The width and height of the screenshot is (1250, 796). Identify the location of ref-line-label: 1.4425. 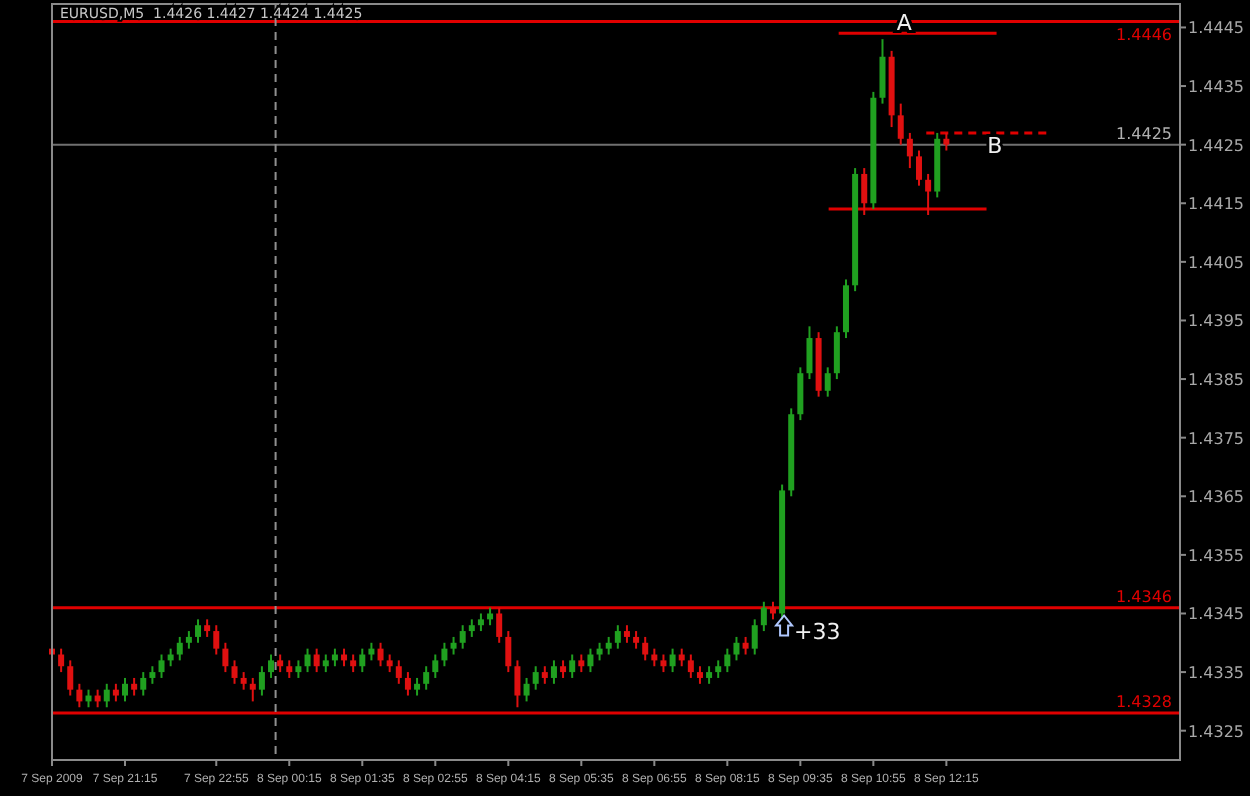
(1144, 133).